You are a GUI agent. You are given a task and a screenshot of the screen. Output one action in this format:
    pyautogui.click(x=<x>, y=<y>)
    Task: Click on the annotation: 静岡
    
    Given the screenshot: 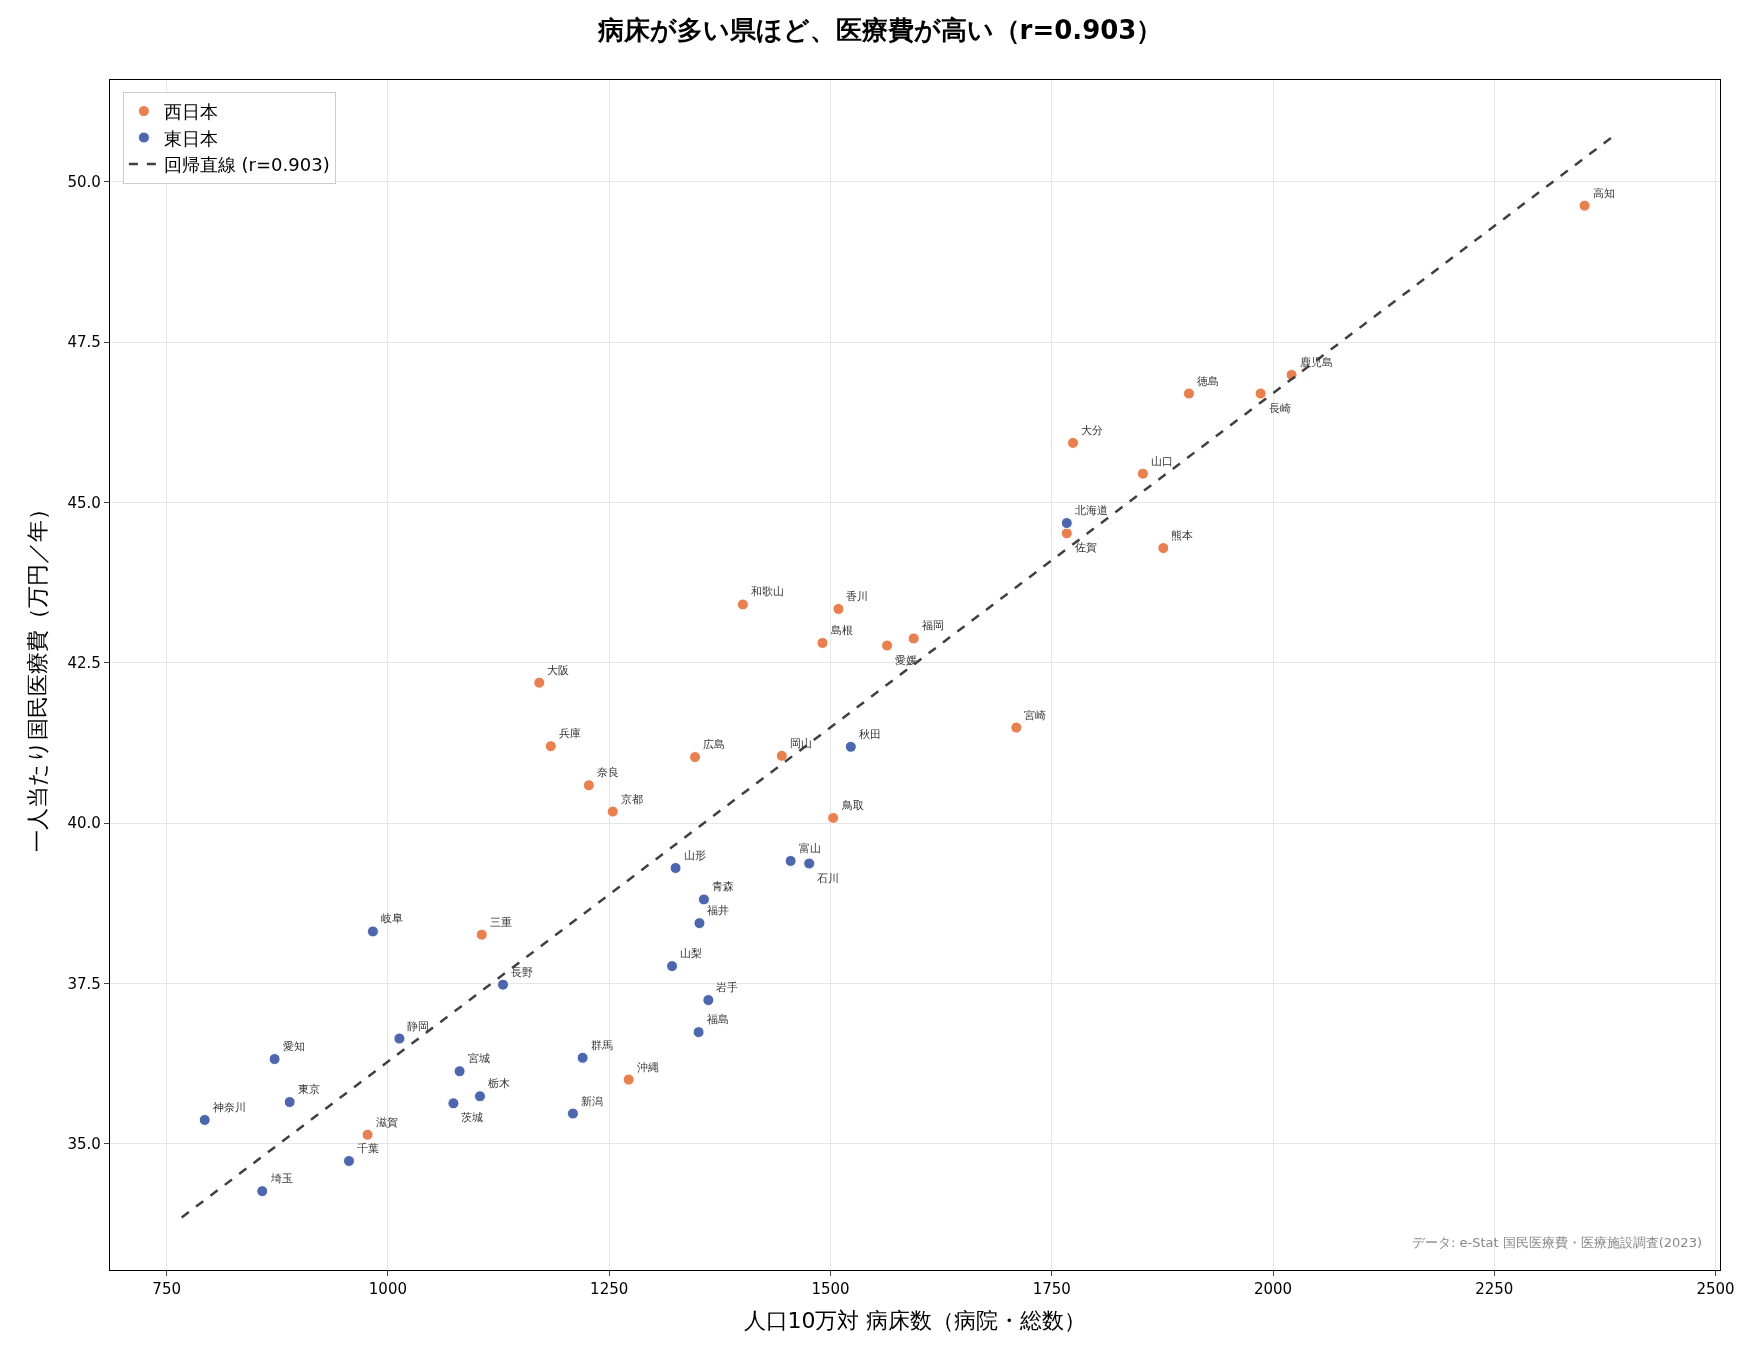 What is the action you would take?
    pyautogui.click(x=418, y=1026)
    